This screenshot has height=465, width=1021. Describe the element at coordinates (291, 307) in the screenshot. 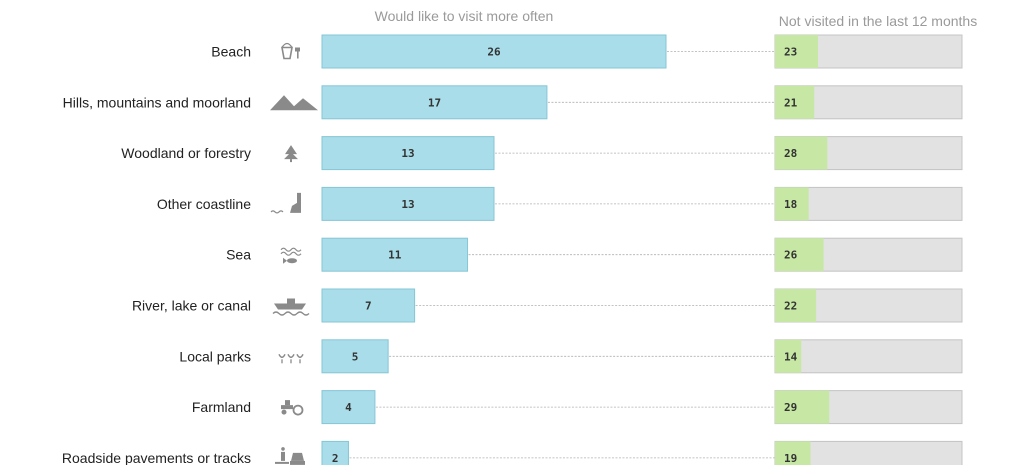

I see `boat-on-water-icon` at that location.